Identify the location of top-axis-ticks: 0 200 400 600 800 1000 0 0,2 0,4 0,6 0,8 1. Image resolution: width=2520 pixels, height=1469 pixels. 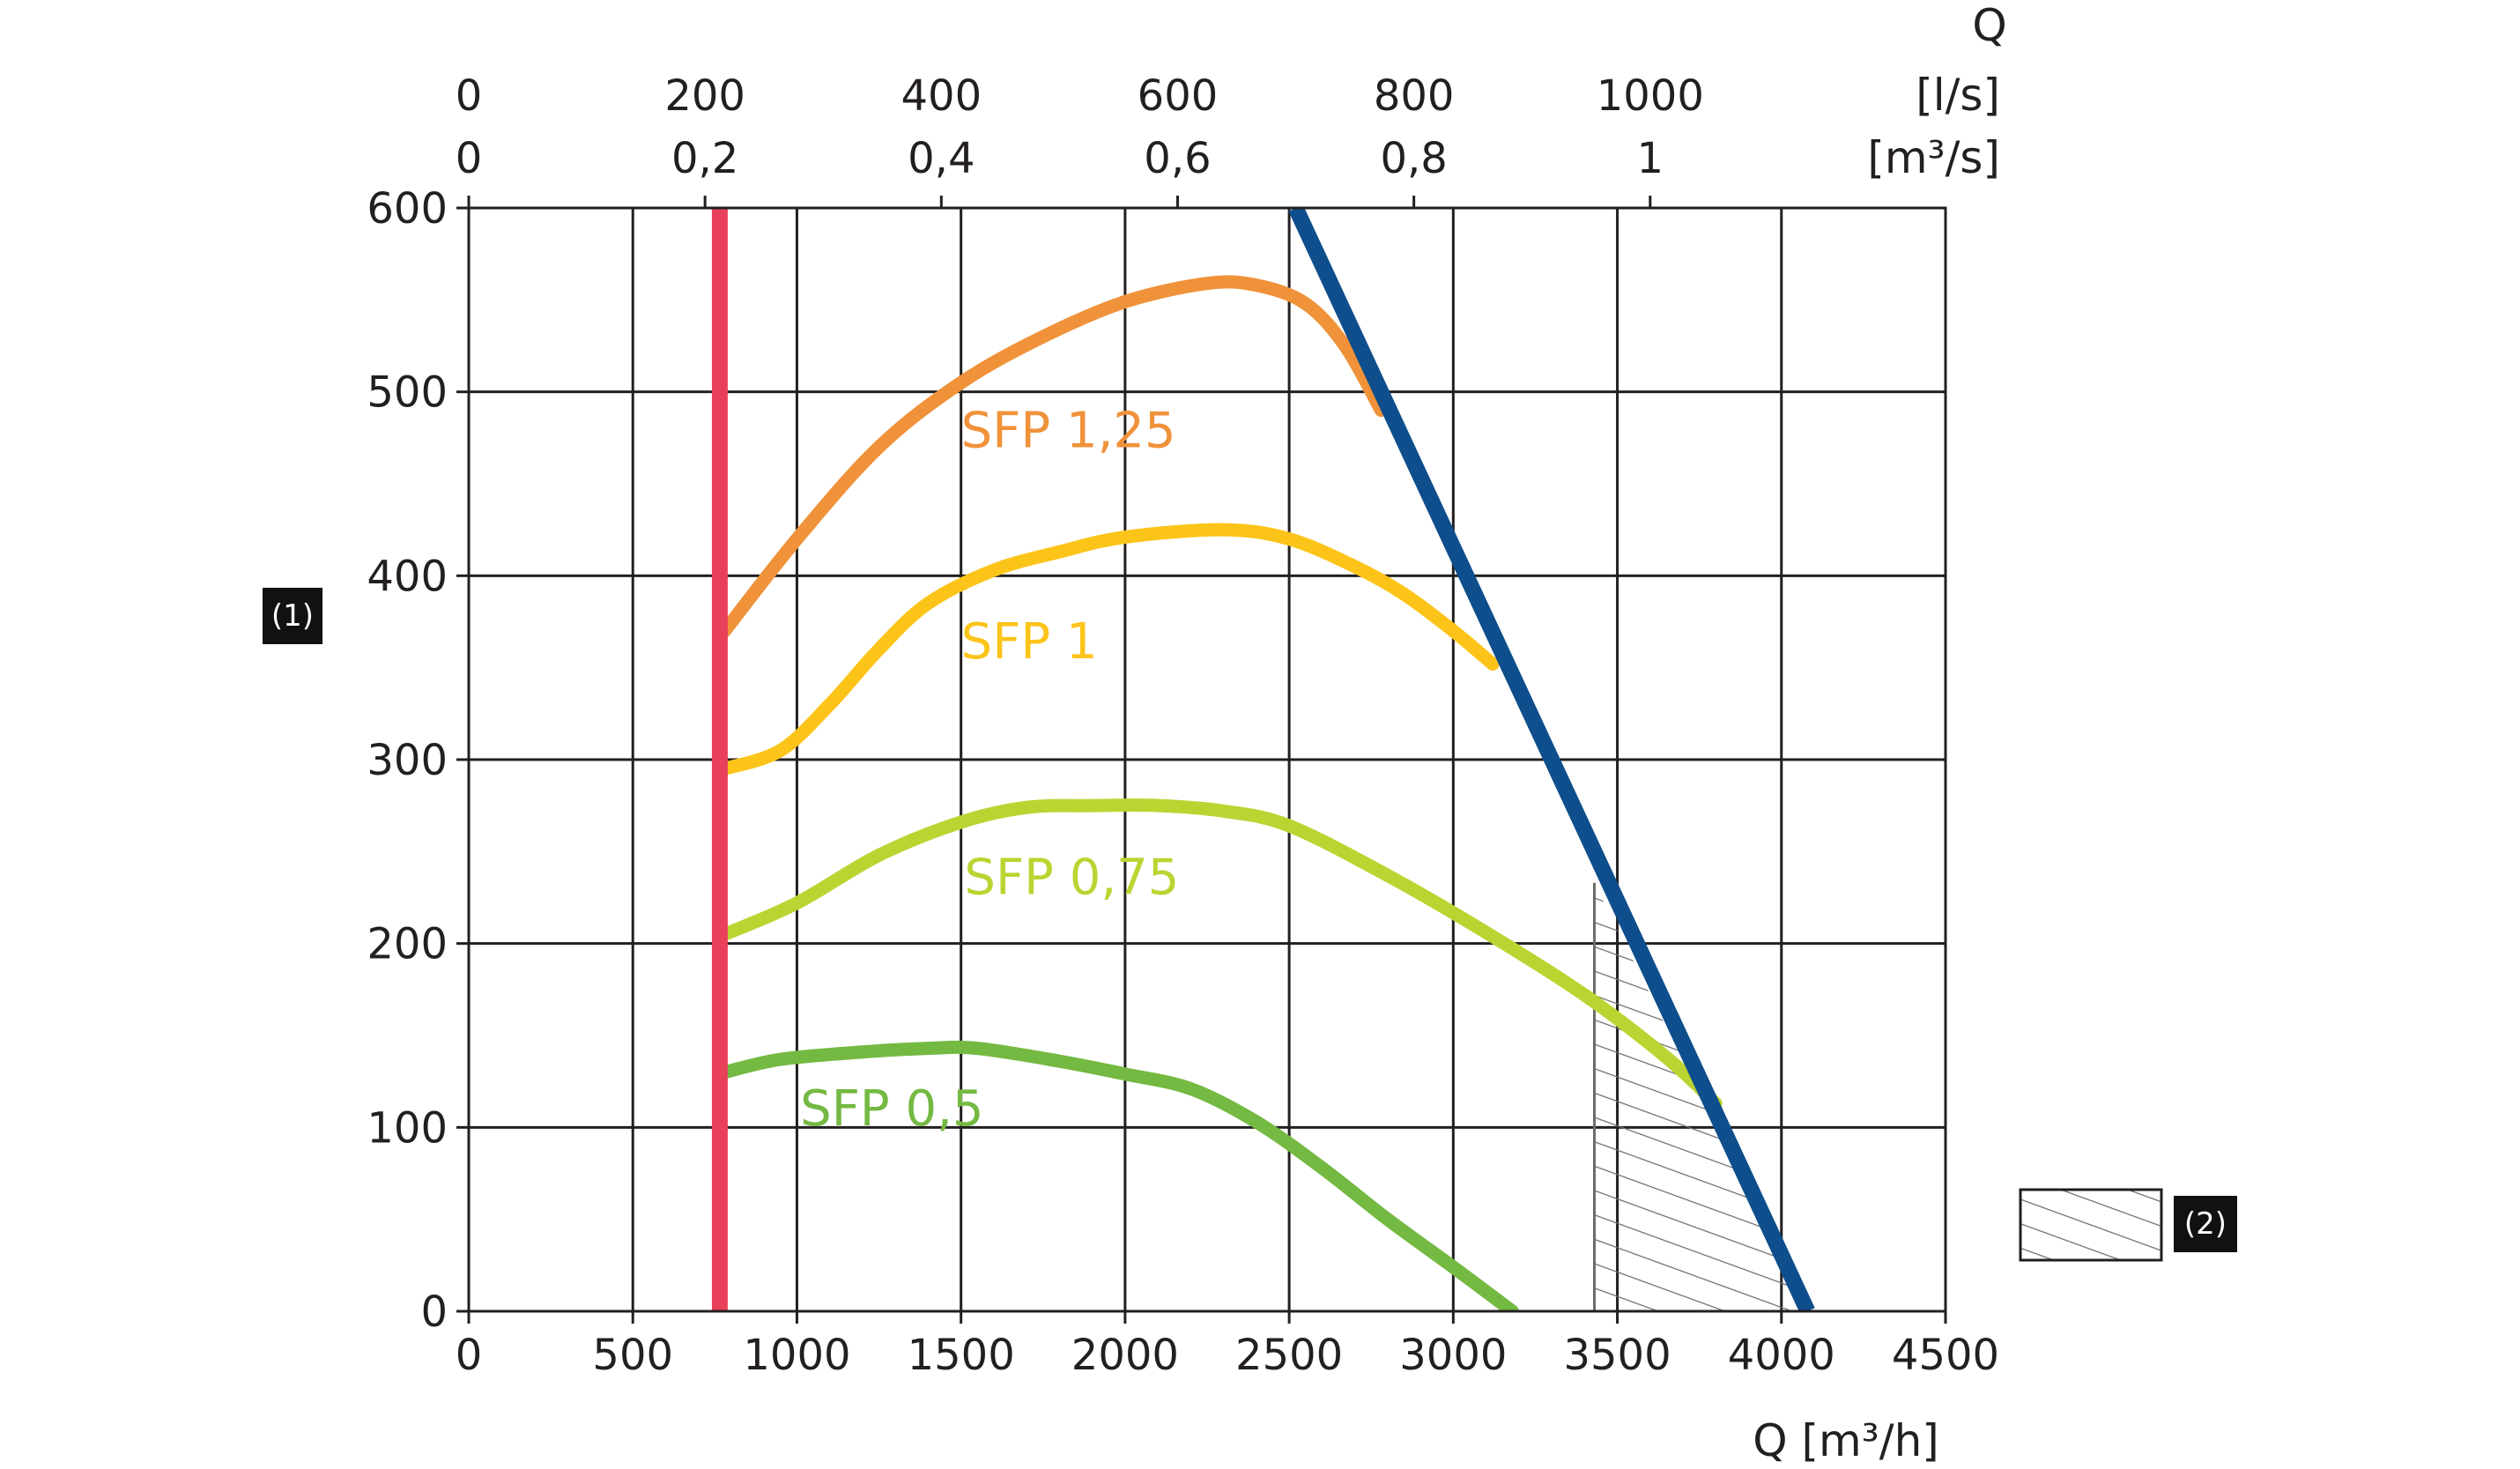
(1080, 140).